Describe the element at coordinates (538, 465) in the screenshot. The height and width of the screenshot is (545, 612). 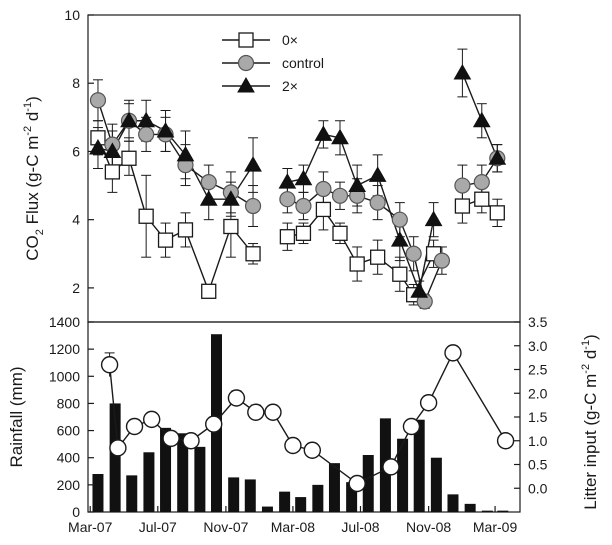
I see `litter-y-tick-label: 0.5` at that location.